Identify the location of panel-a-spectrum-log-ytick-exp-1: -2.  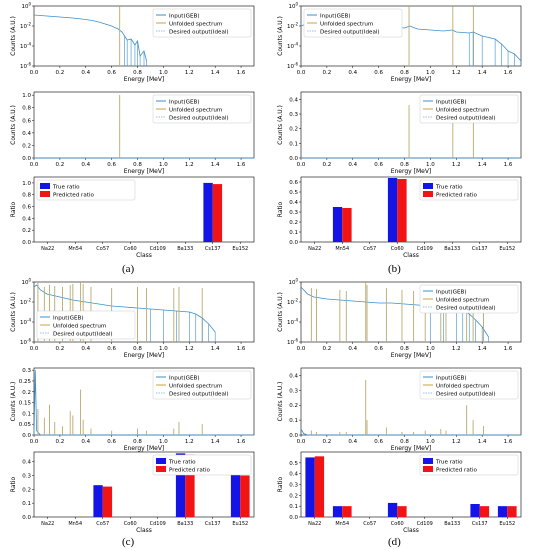
(29, 24).